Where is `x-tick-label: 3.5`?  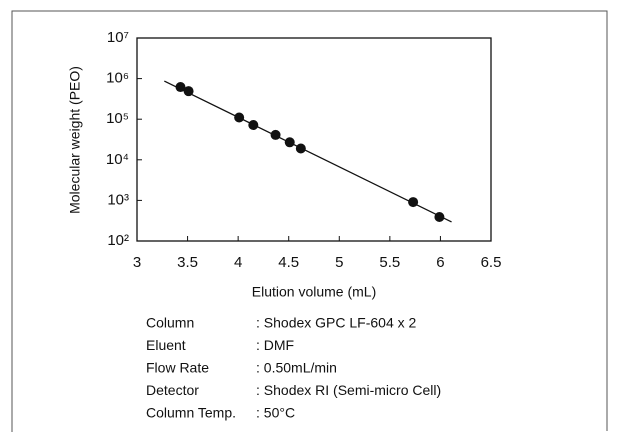
x-tick-label: 3.5 is located at coordinates (187, 262).